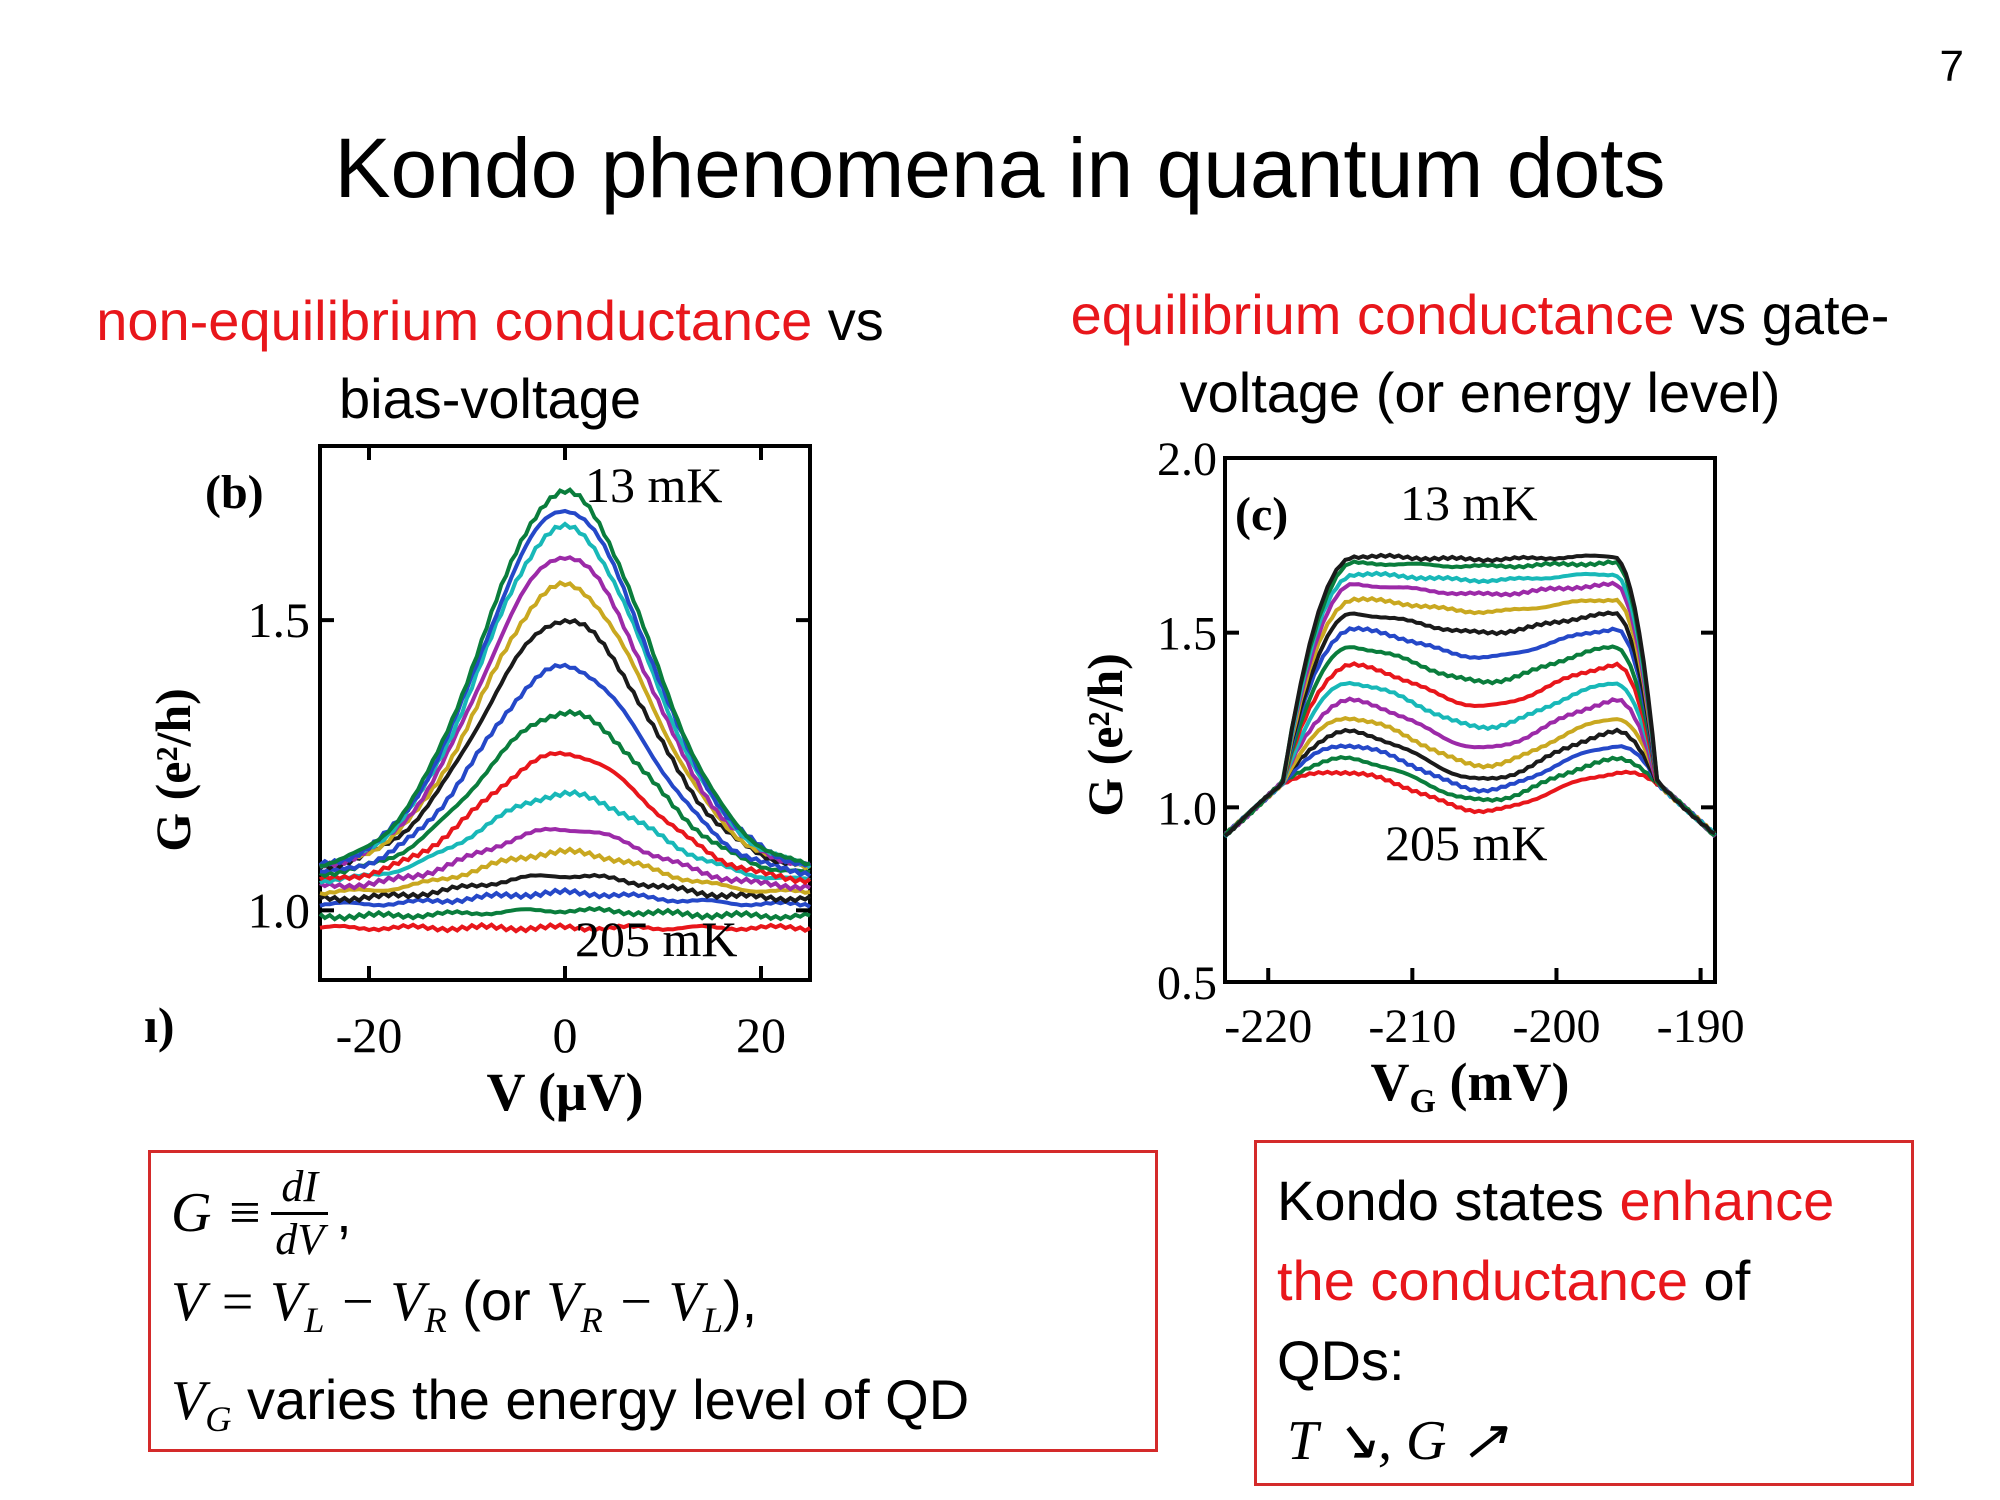 The width and height of the screenshot is (2000, 1500). What do you see at coordinates (218, 1419) in the screenshot?
I see `sub-g: G` at bounding box center [218, 1419].